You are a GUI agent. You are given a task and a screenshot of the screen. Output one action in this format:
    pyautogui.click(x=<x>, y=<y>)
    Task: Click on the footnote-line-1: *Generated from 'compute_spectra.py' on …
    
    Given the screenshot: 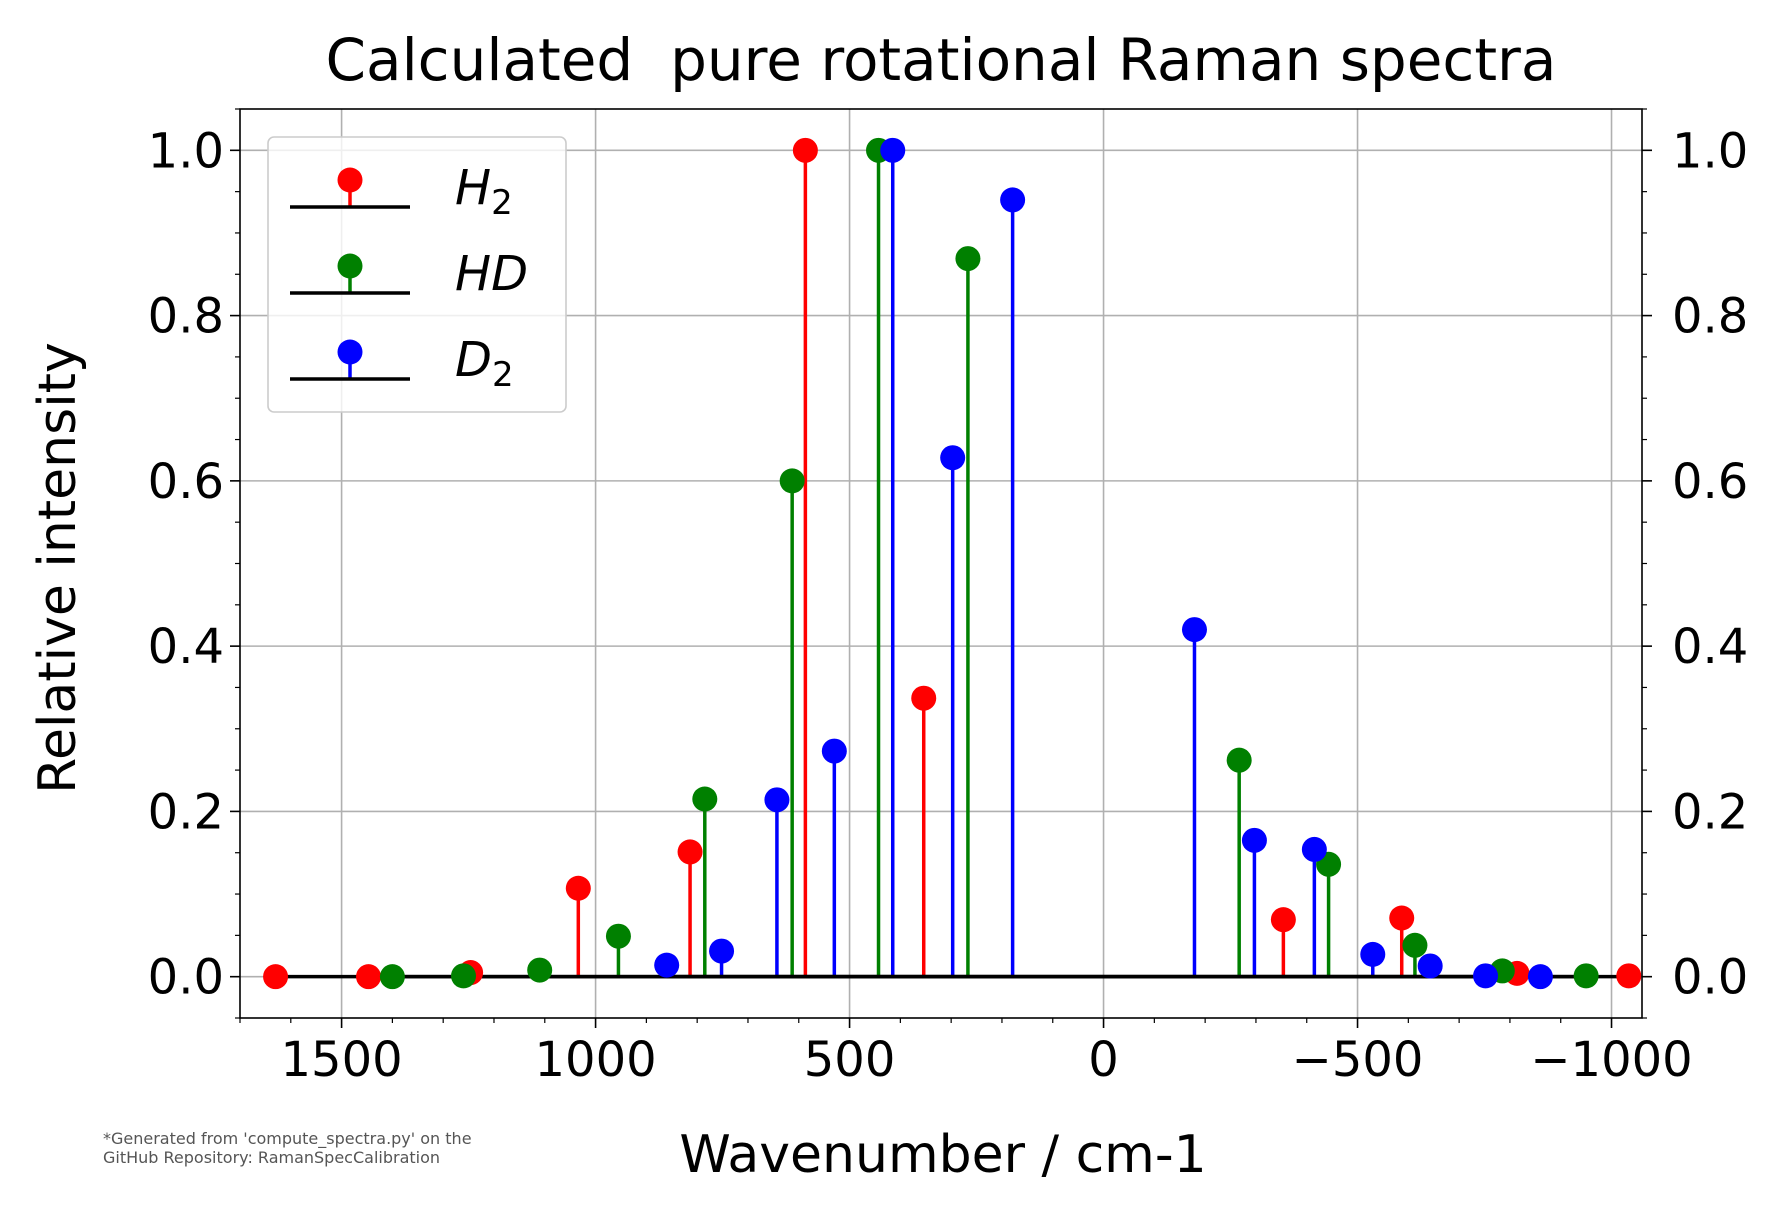 What is the action you would take?
    pyautogui.click(x=287, y=1138)
    